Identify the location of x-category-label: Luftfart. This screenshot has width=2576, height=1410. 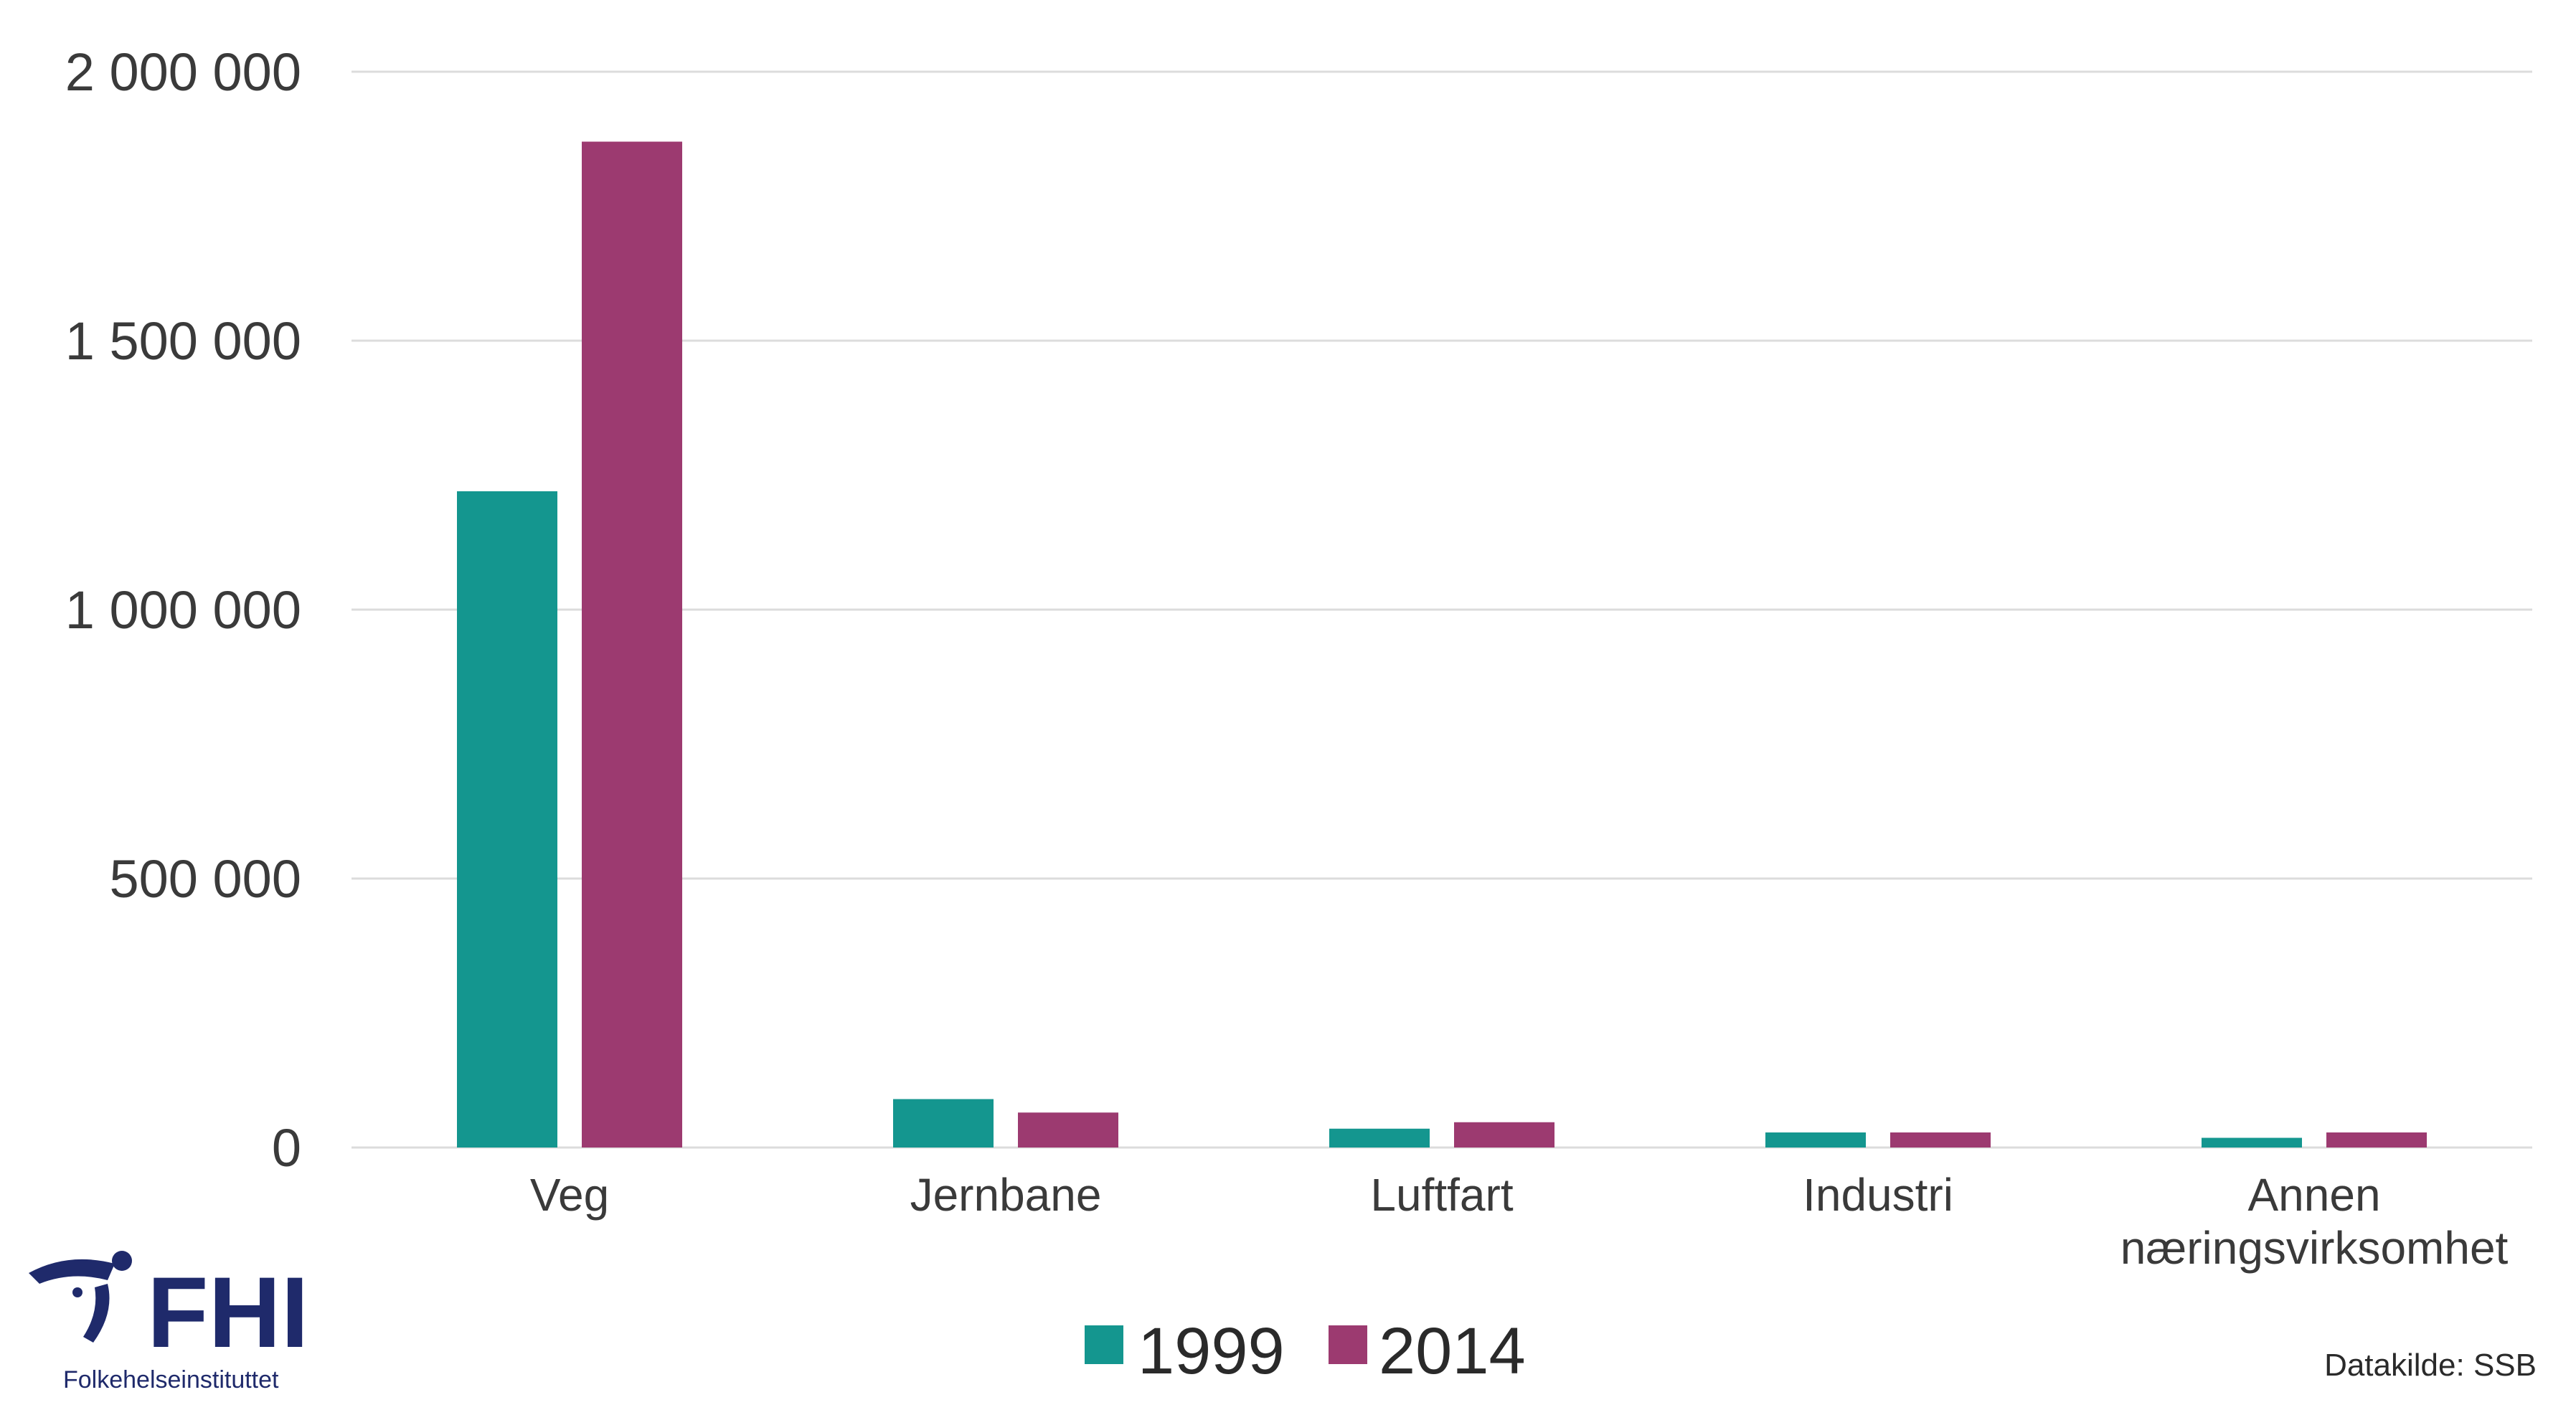
(1441, 1195).